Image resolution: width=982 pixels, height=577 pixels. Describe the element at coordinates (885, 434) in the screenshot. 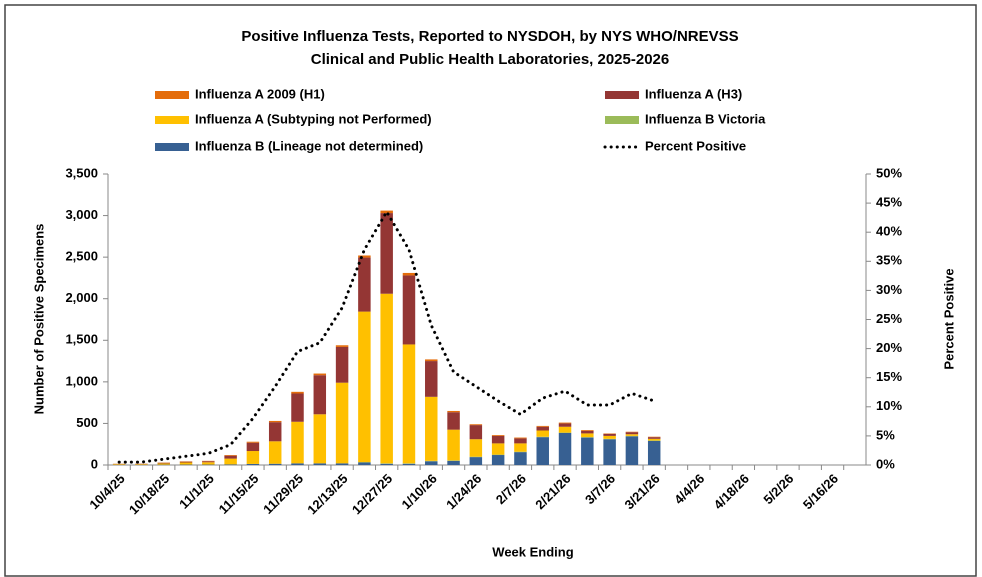

I see `y2-tick-label: 5%` at that location.